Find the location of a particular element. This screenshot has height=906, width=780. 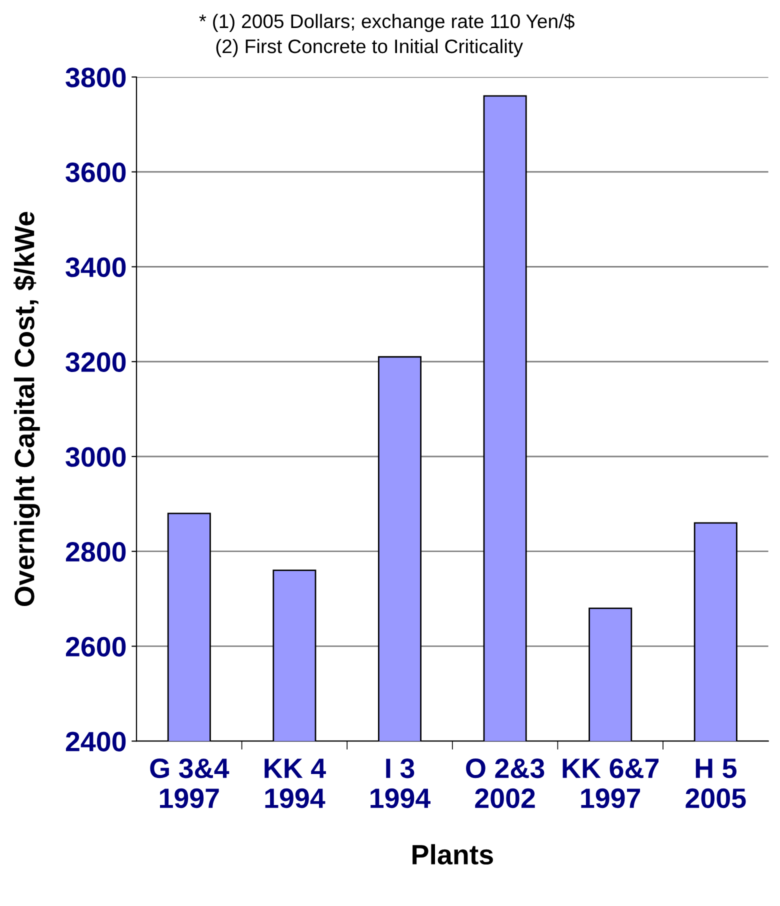

x-tick-label: I 3 1994 is located at coordinates (400, 783).